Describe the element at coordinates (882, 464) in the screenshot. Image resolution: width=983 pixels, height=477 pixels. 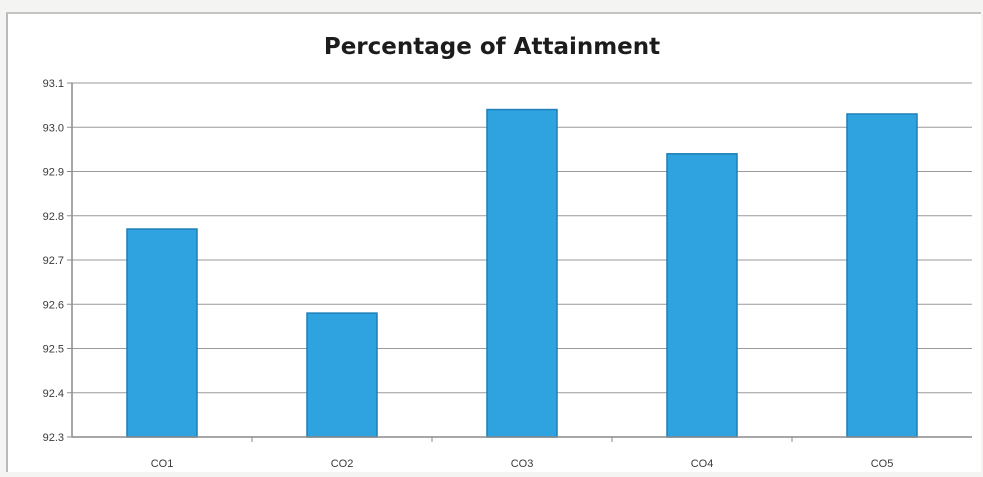
I see `x-category-label: CO5` at that location.